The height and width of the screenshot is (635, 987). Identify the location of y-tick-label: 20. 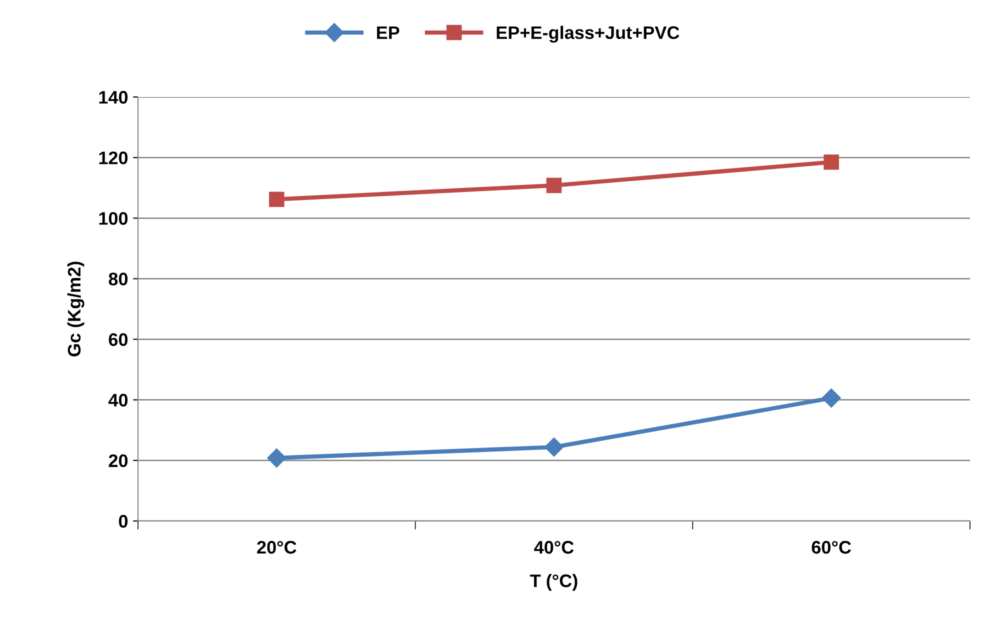
(118, 461).